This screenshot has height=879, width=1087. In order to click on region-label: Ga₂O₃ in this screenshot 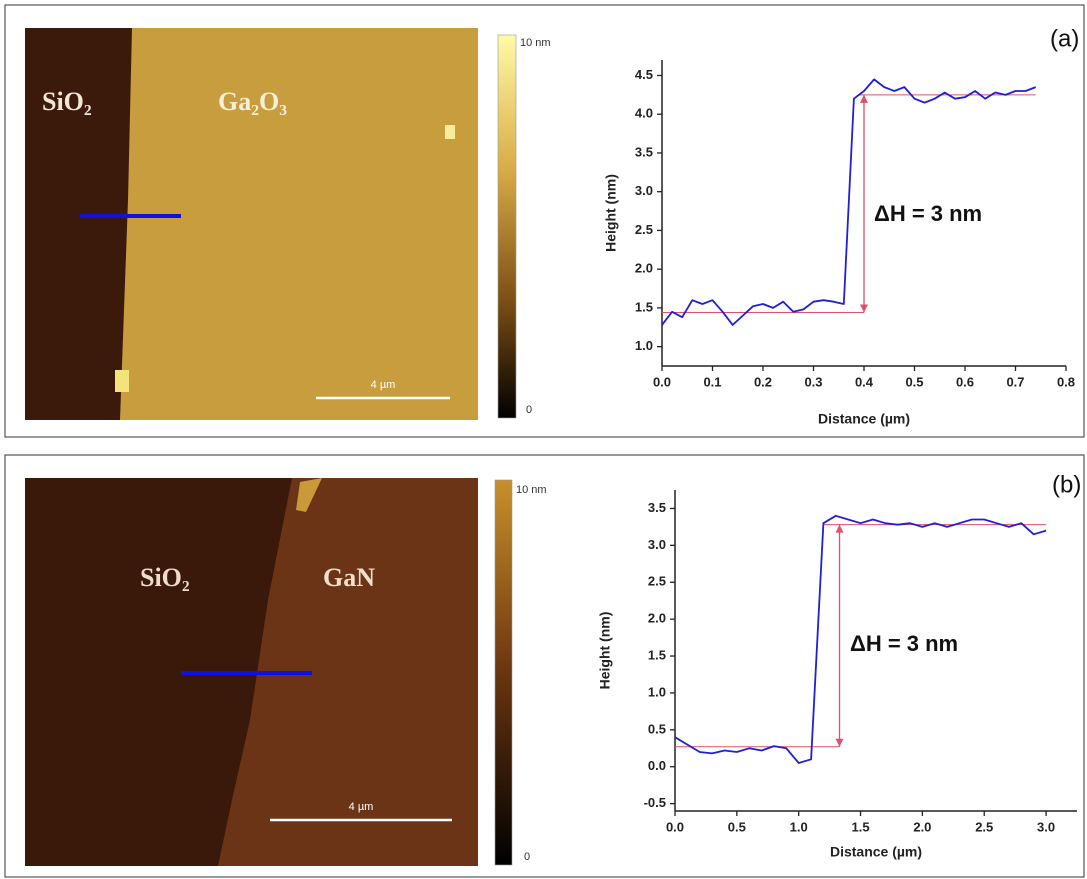, I will do `click(252, 101)`.